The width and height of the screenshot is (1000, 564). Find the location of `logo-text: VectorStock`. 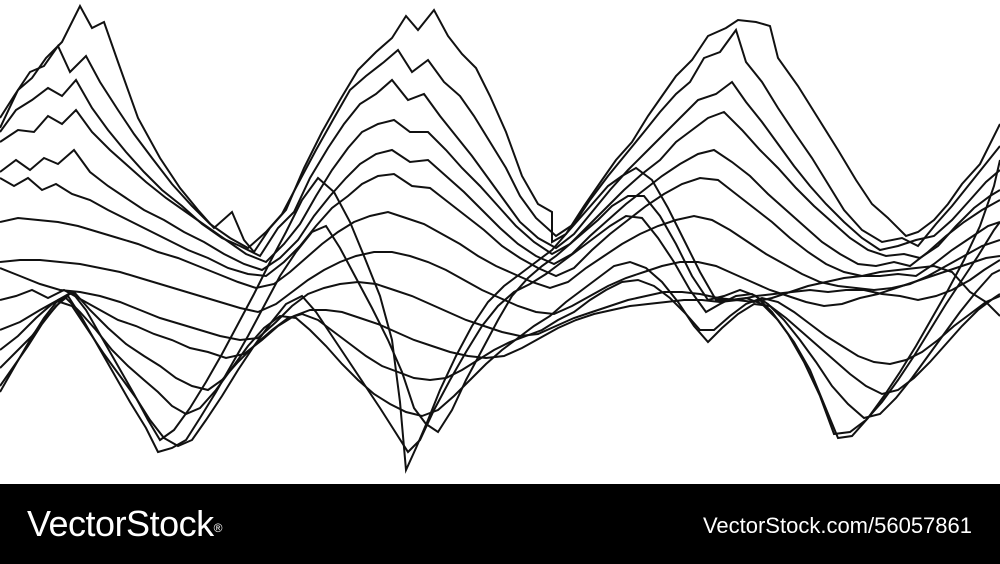

logo-text: VectorStock is located at coordinates (120, 523).